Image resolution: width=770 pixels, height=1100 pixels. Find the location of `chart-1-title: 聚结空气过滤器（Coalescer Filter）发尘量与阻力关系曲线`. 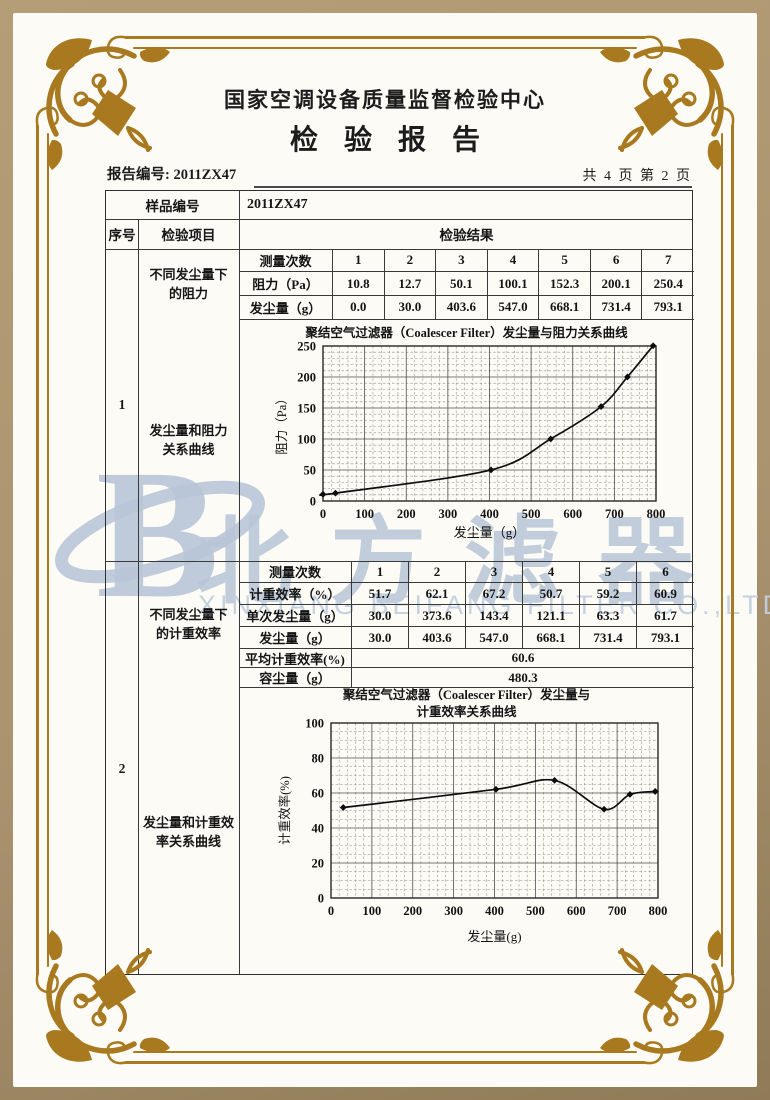

chart-1-title: 聚结空气过滤器（Coalescer Filter）发尘量与阻力关系曲线 is located at coordinates (466, 333).